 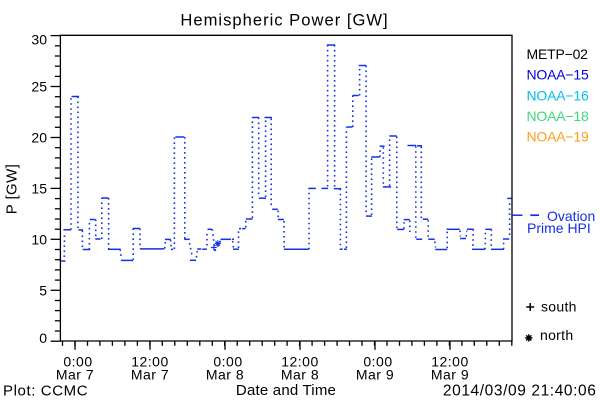 What do you see at coordinates (39, 39) in the screenshot?
I see `svg-text: 30` at bounding box center [39, 39].